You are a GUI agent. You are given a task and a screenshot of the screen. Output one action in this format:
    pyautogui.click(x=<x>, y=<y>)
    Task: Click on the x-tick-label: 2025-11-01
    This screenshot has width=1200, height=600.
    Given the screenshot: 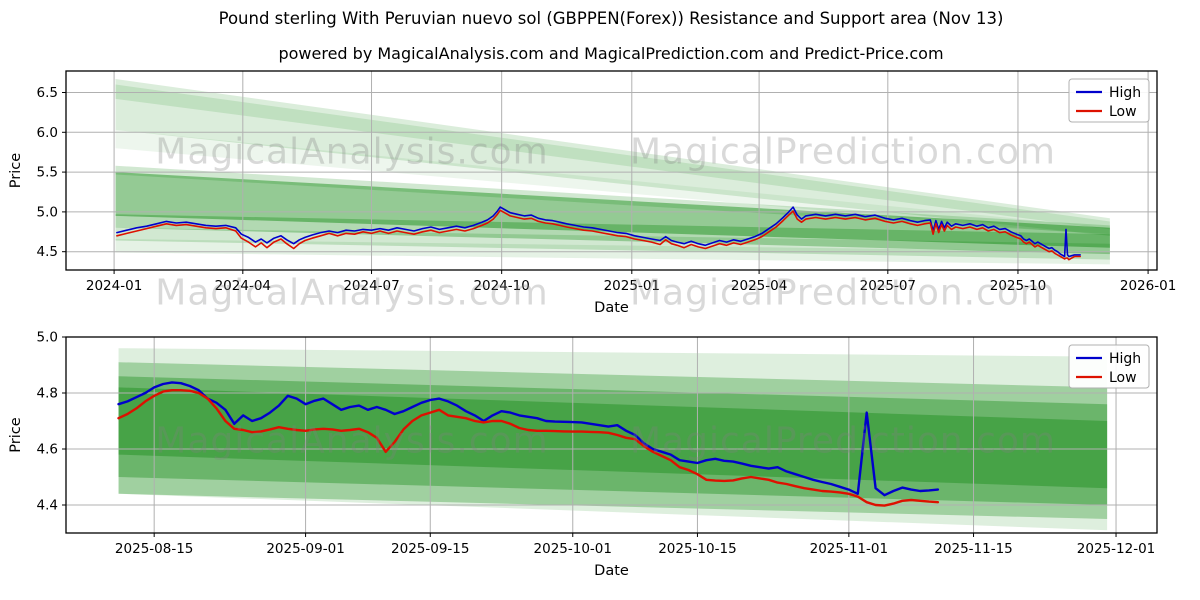 What is the action you would take?
    pyautogui.click(x=849, y=549)
    